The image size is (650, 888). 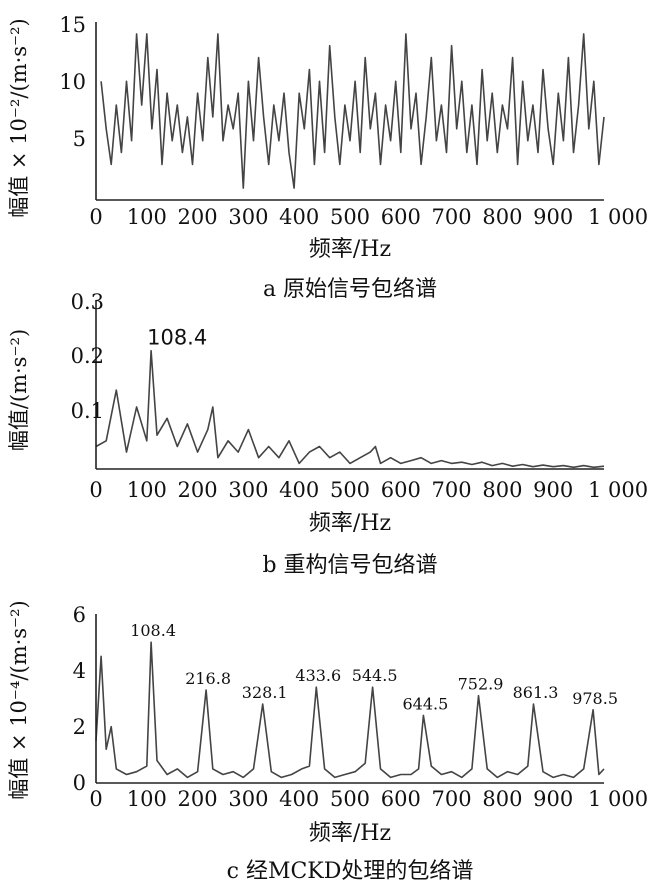 I want to click on panel-a-series-line, so click(x=352, y=111).